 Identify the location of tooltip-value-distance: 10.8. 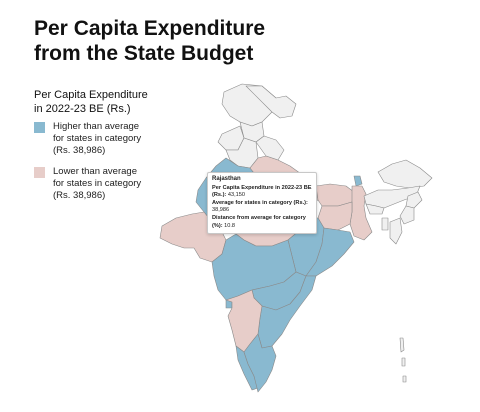
(230, 225).